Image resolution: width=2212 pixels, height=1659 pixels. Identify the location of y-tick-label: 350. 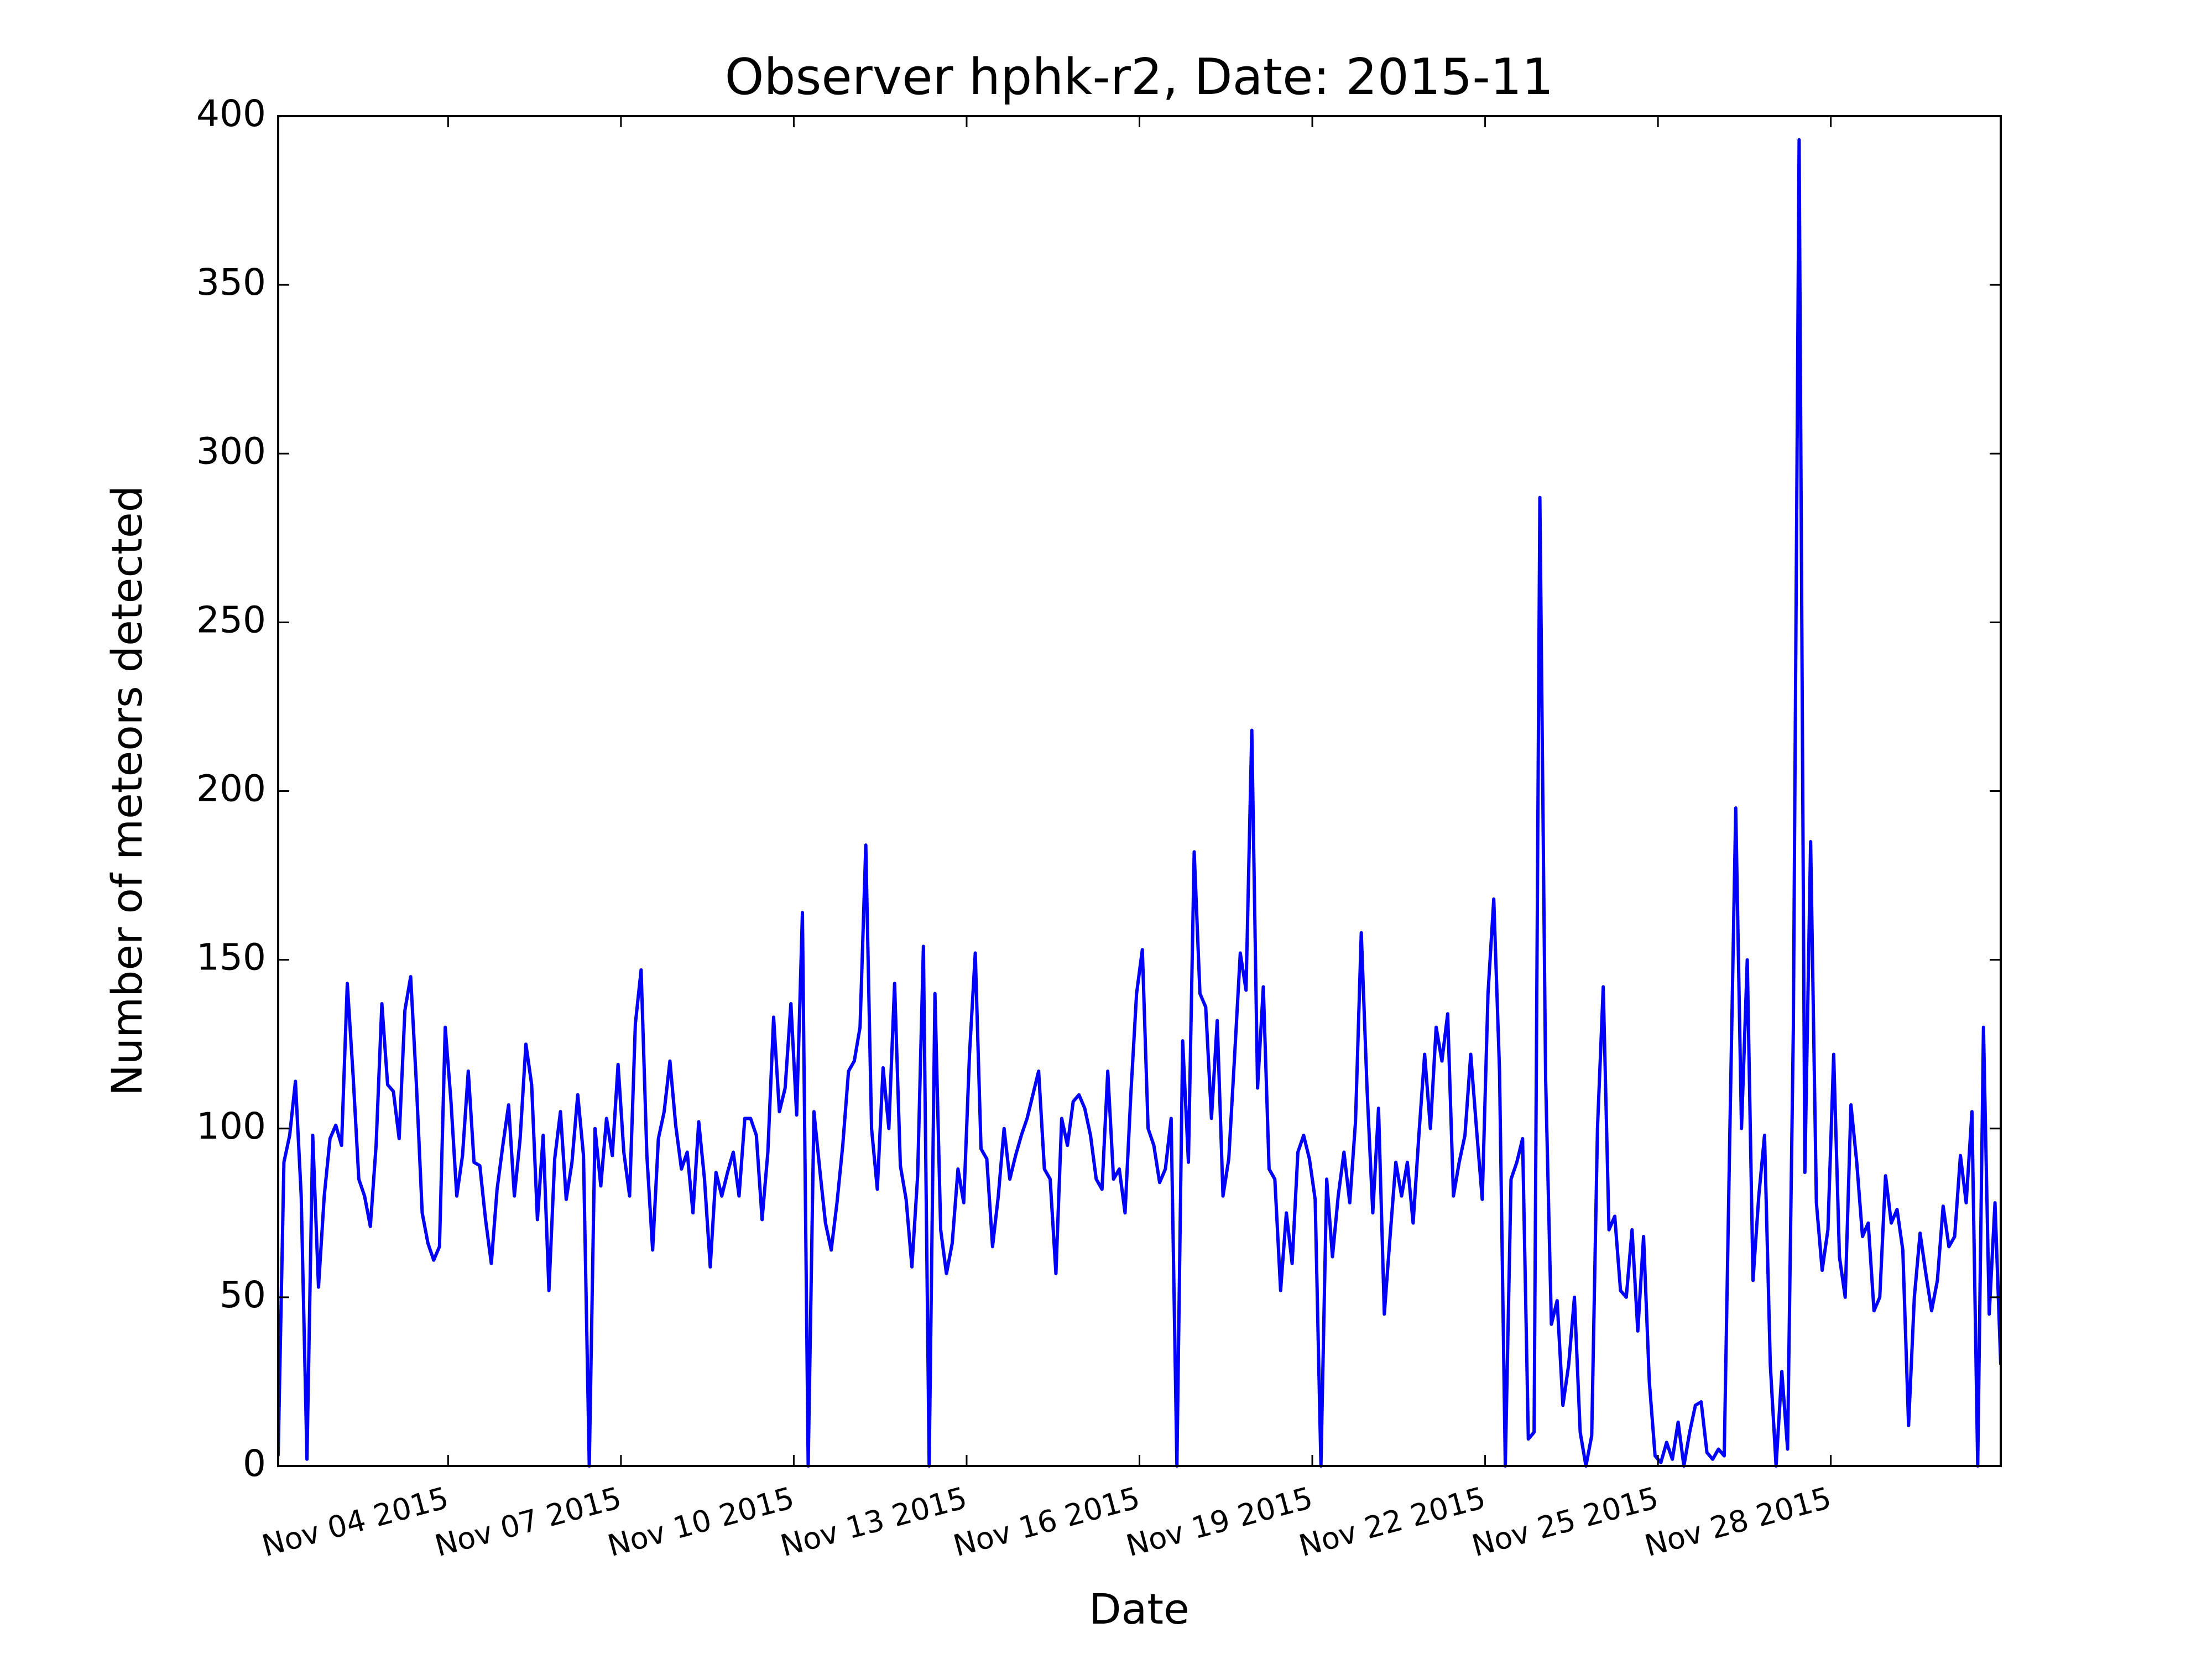
(231, 282).